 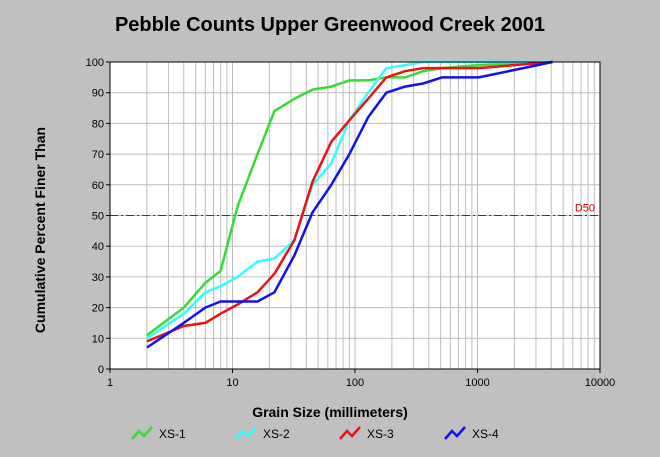 I want to click on reference-line-group: D50, so click(x=355, y=209).